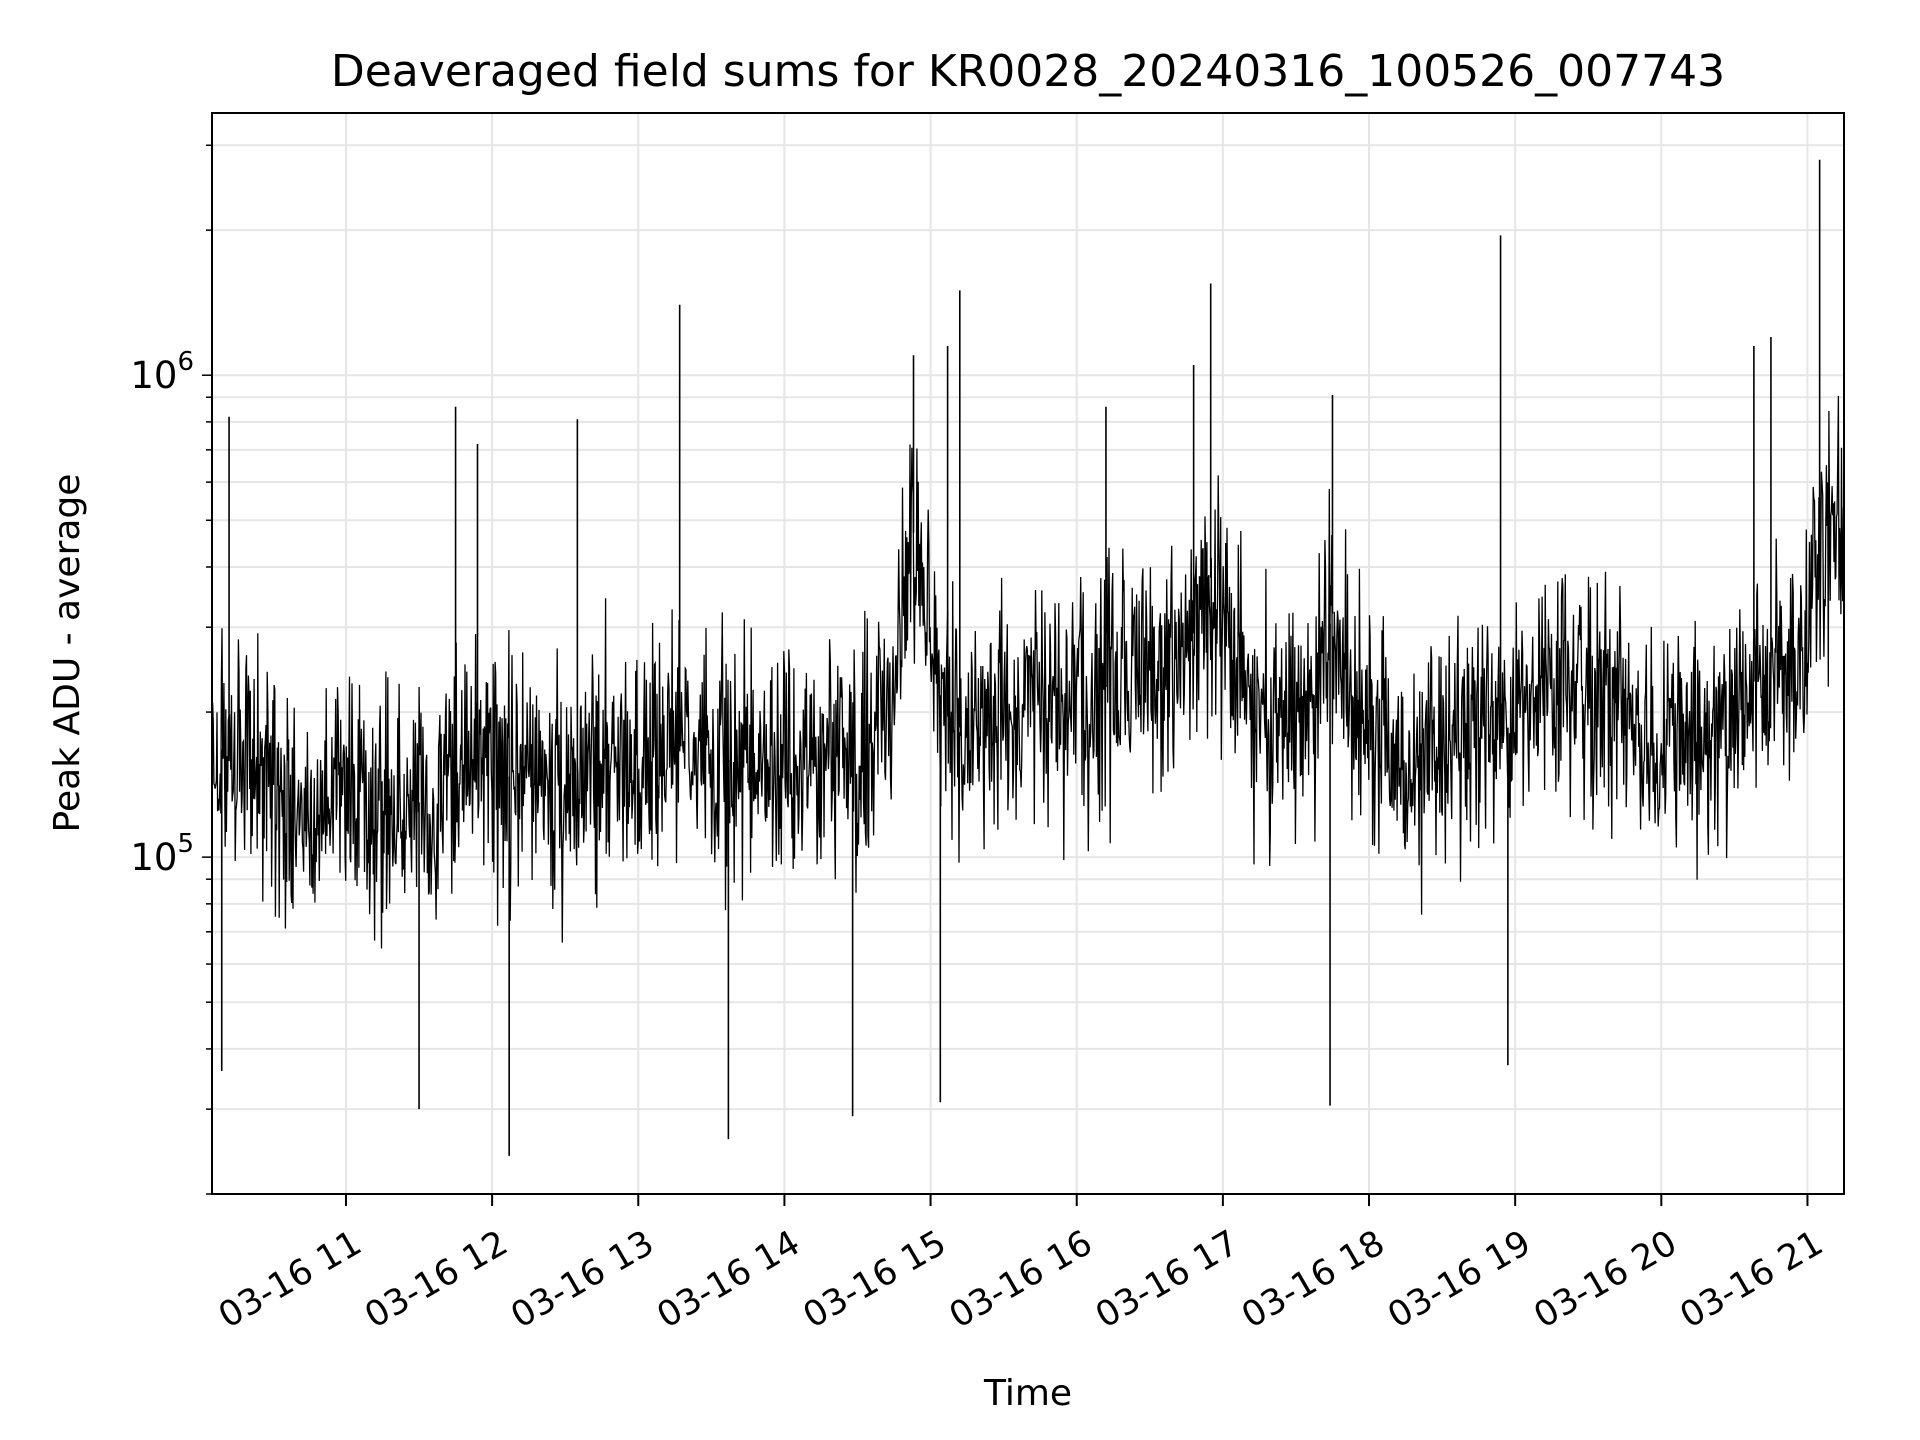 This screenshot has height=1440, width=1920. I want to click on y-axis-label: Peak ADU - average, so click(67, 653).